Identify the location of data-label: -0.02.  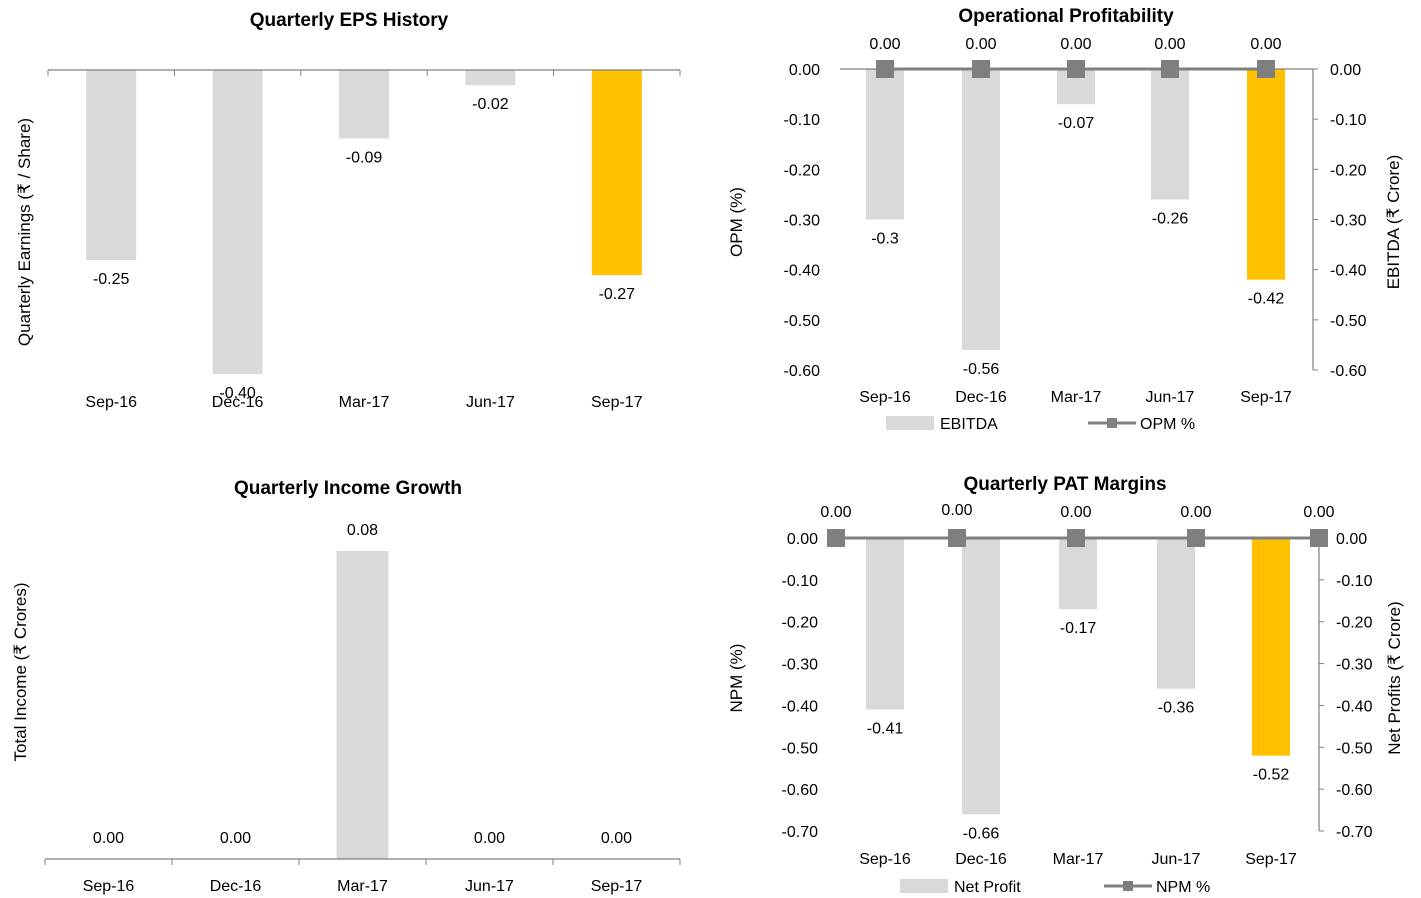
(490, 104).